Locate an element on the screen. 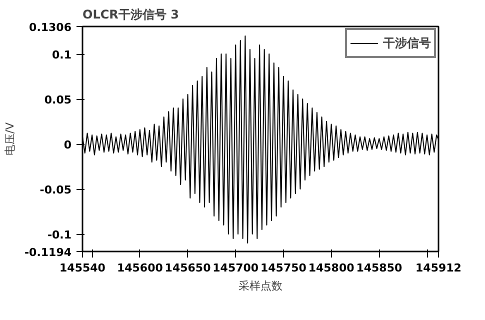 The height and width of the screenshot is (320, 485). y-tick-label: -0.1 is located at coordinates (59, 235).